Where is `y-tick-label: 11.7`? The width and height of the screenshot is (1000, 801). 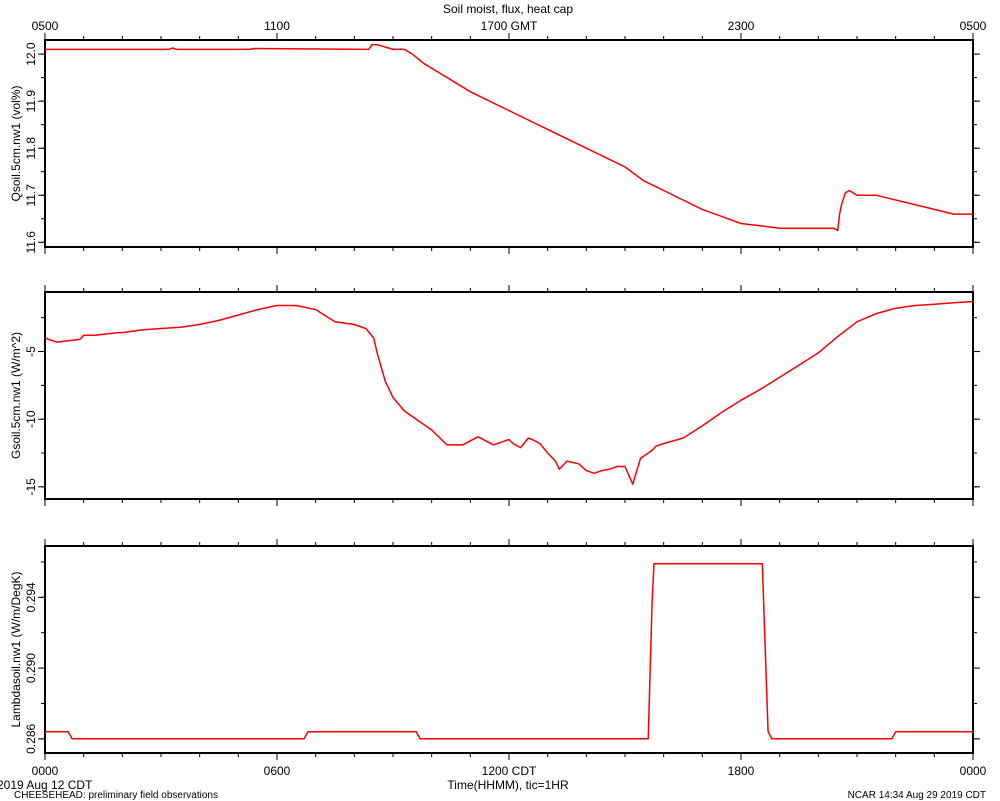
y-tick-label: 11.7 is located at coordinates (31, 195).